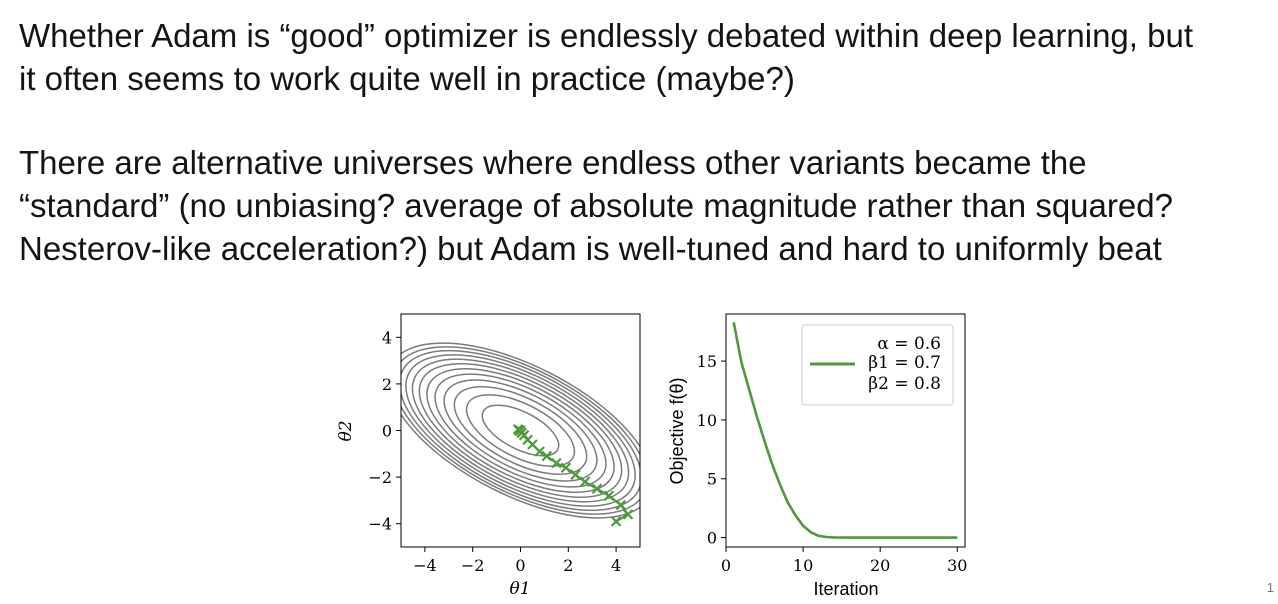 This screenshot has height=604, width=1278. What do you see at coordinates (707, 420) in the screenshot?
I see `y-tick-label: 10` at bounding box center [707, 420].